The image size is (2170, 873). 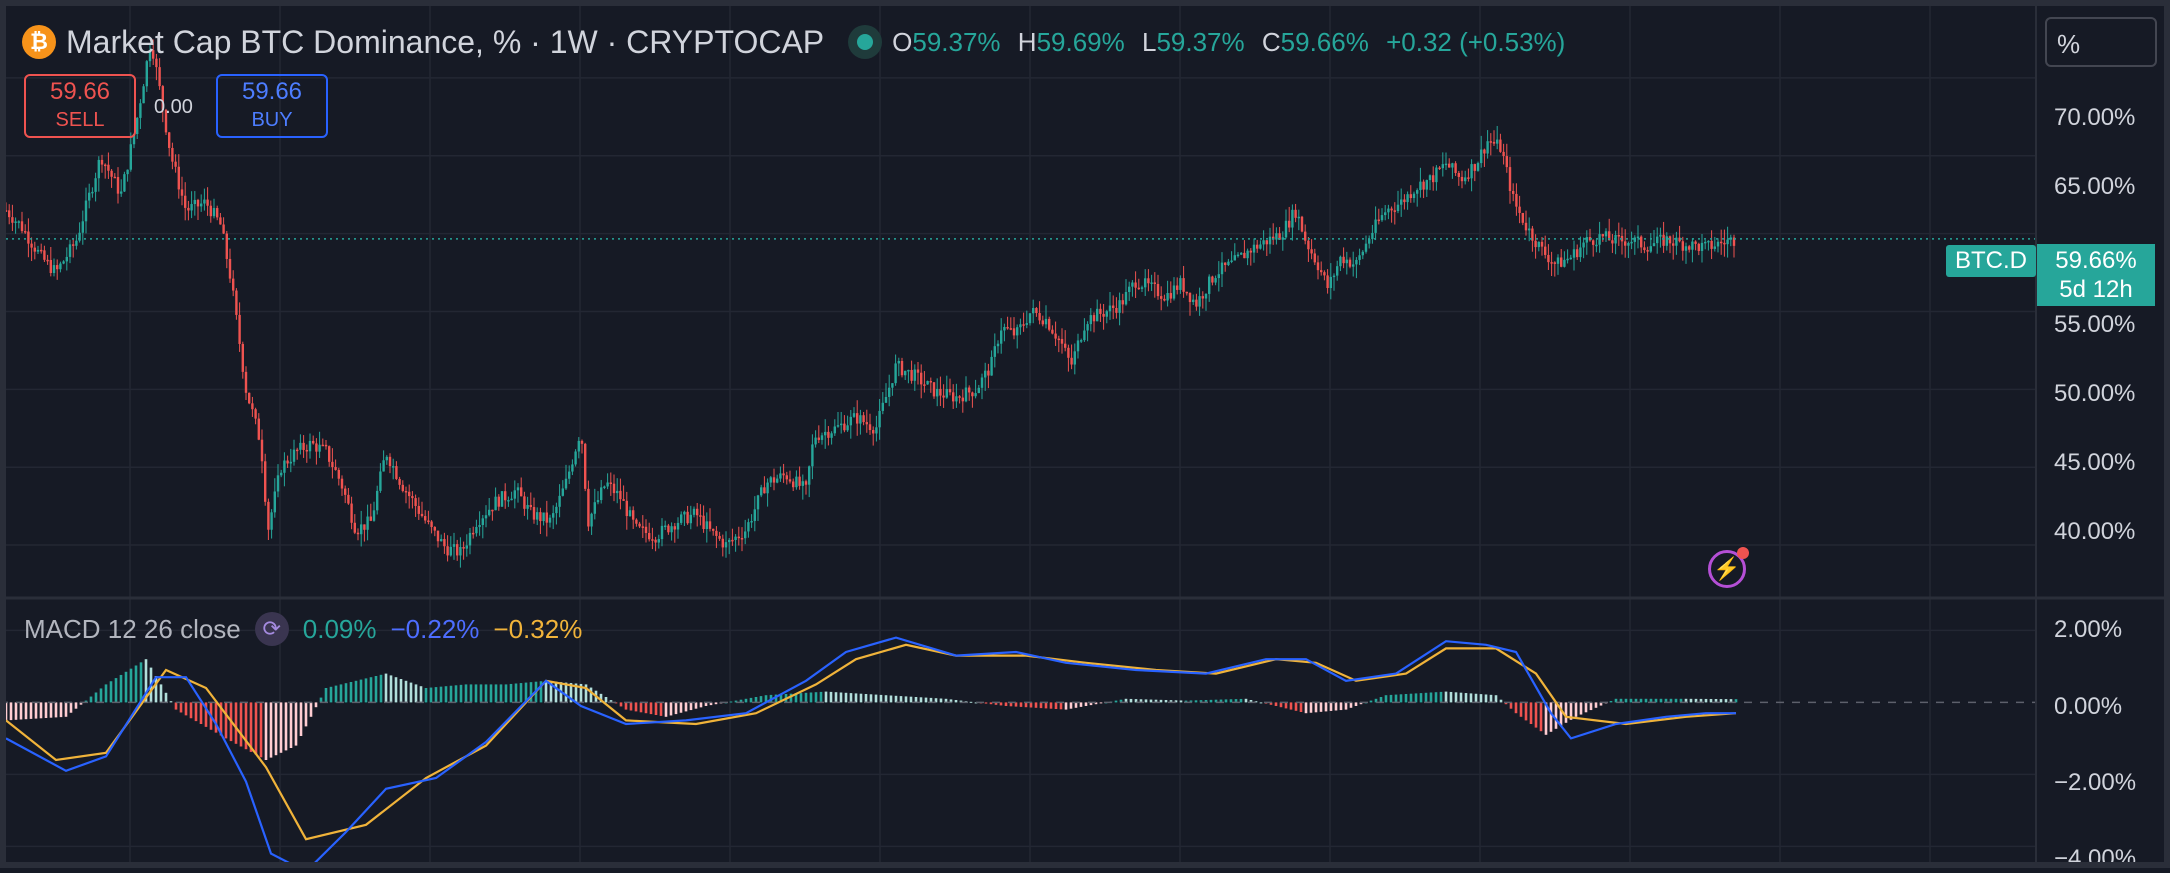 I want to click on buy-button: 59.66 BUY, so click(x=272, y=106).